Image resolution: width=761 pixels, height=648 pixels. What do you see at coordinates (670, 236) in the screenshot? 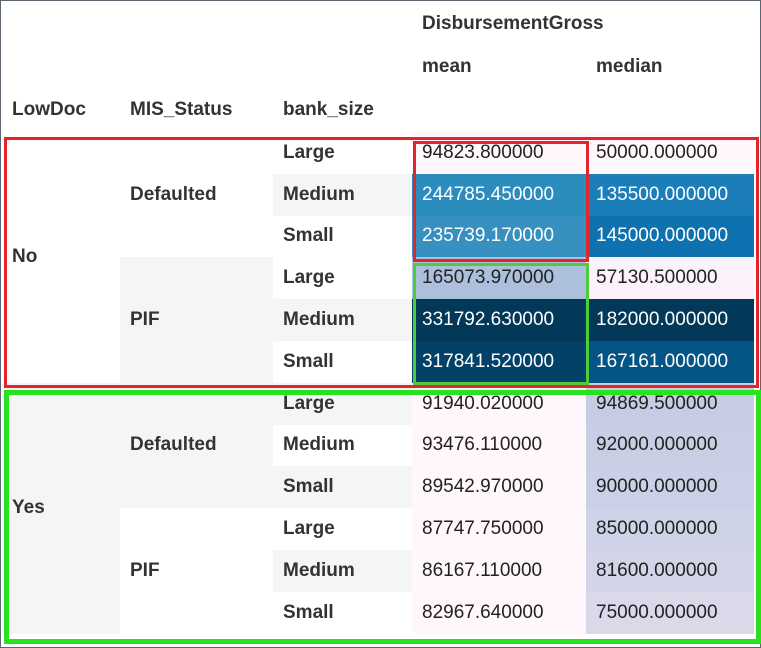
I see `median-cell: 145000.000000` at bounding box center [670, 236].